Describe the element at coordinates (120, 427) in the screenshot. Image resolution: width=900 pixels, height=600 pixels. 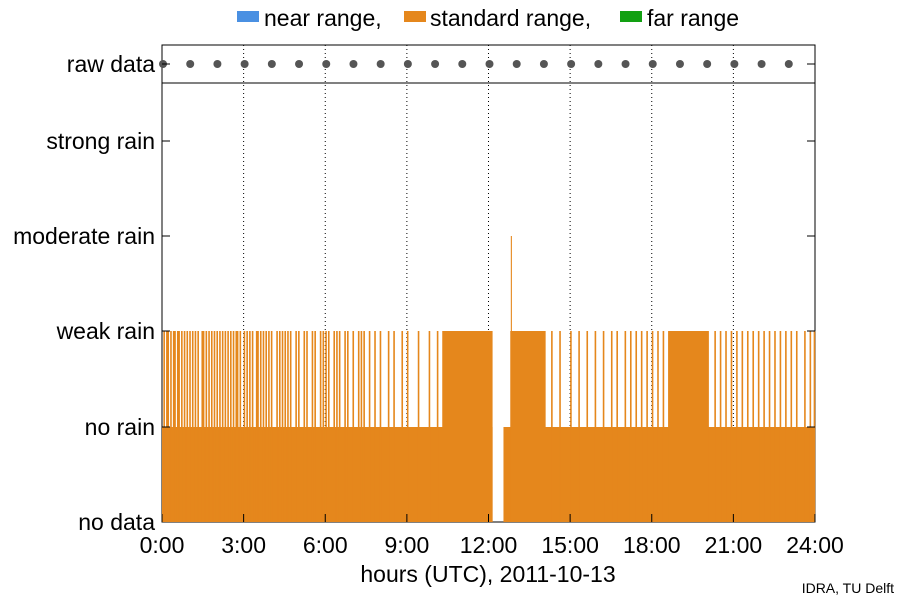
I see `y-tick-label: no rain` at that location.